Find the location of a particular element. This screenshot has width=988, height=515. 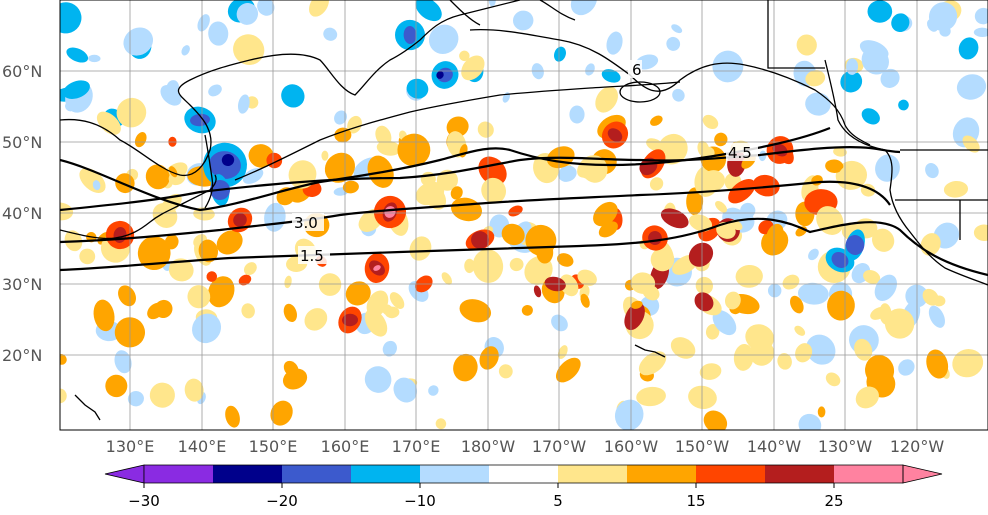

coastline-island is located at coordinates (640, 92).